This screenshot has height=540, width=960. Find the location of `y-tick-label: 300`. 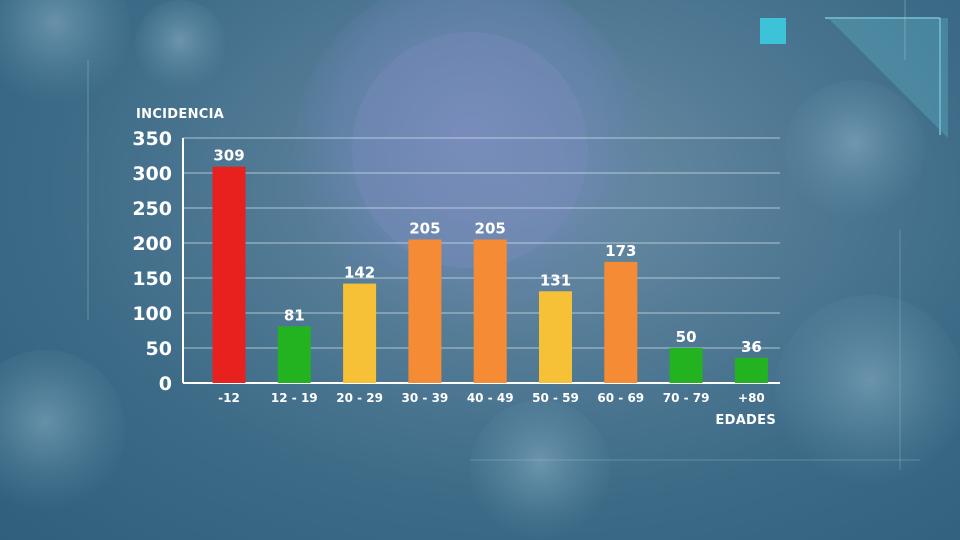

y-tick-label: 300 is located at coordinates (152, 174).